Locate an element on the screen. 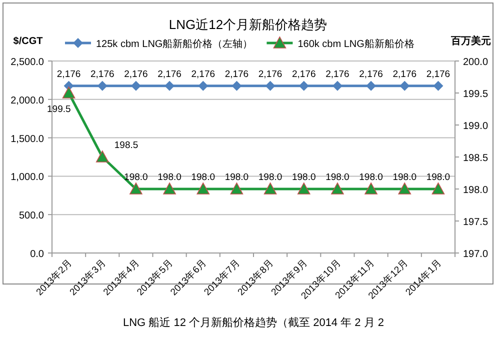 Image resolution: width=497 pixels, height=349 pixels. y2-tick-label: 199.0 is located at coordinates (475, 126).